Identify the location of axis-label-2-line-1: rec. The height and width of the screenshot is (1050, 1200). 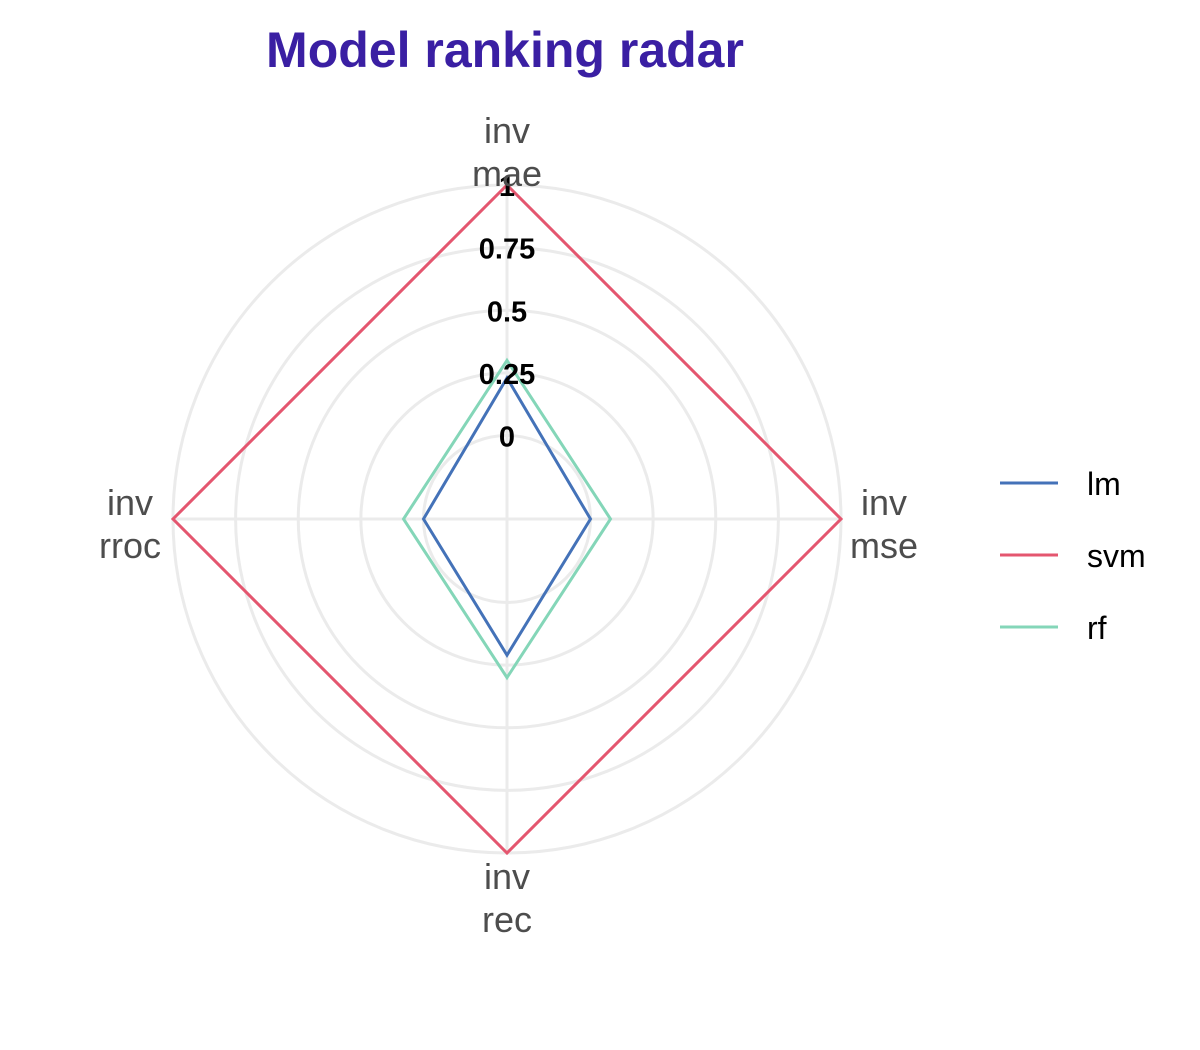
(507, 919).